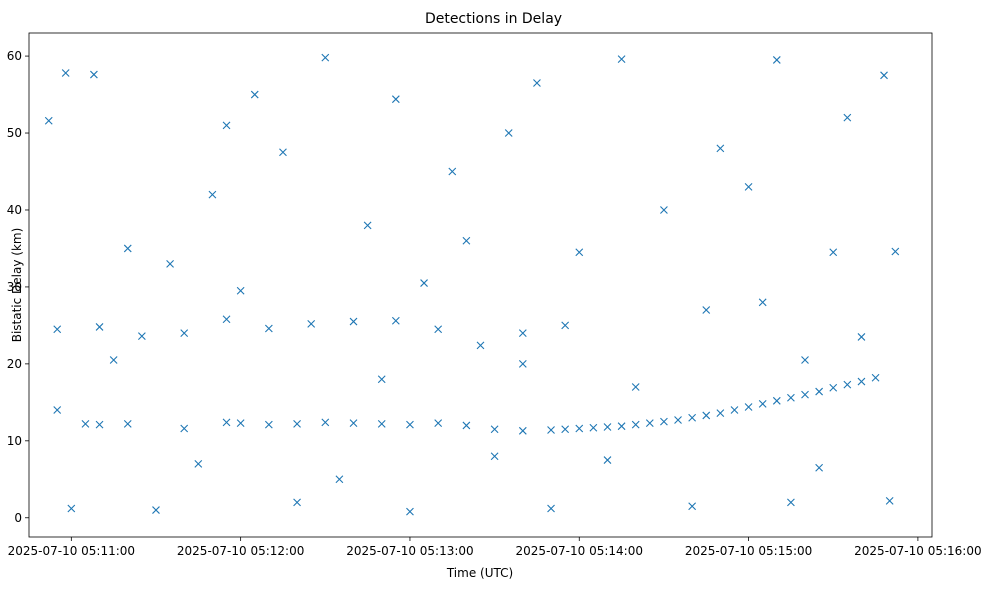 Image resolution: width=987 pixels, height=590 pixels. I want to click on x-tick-label: 2025-07-10 05:14:00, so click(579, 551).